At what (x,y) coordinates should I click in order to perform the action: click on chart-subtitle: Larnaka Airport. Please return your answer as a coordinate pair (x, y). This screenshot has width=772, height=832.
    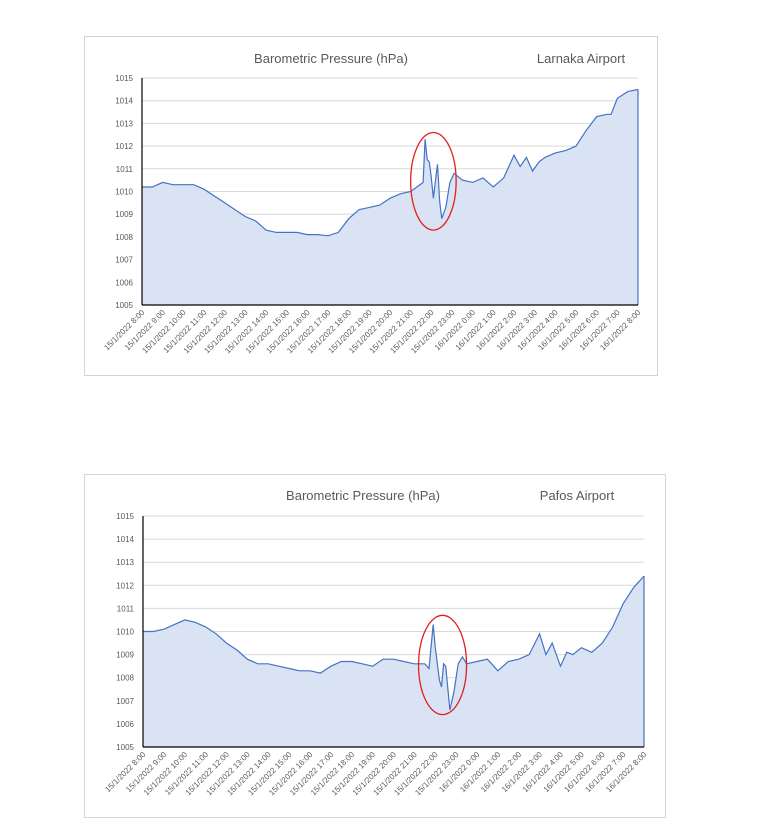
    Looking at the image, I should click on (581, 58).